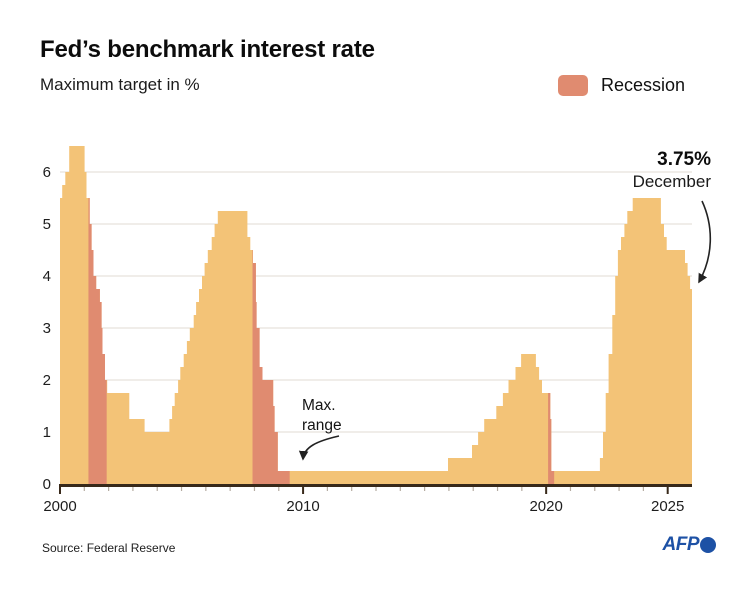  What do you see at coordinates (708, 545) in the screenshot?
I see `afp-logo-dot-icon` at bounding box center [708, 545].